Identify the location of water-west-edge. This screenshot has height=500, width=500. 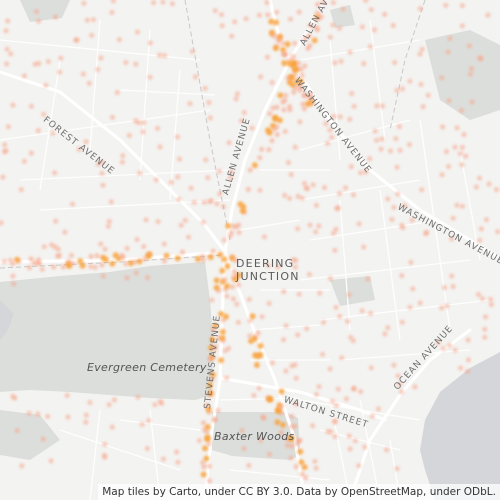
(7, 320).